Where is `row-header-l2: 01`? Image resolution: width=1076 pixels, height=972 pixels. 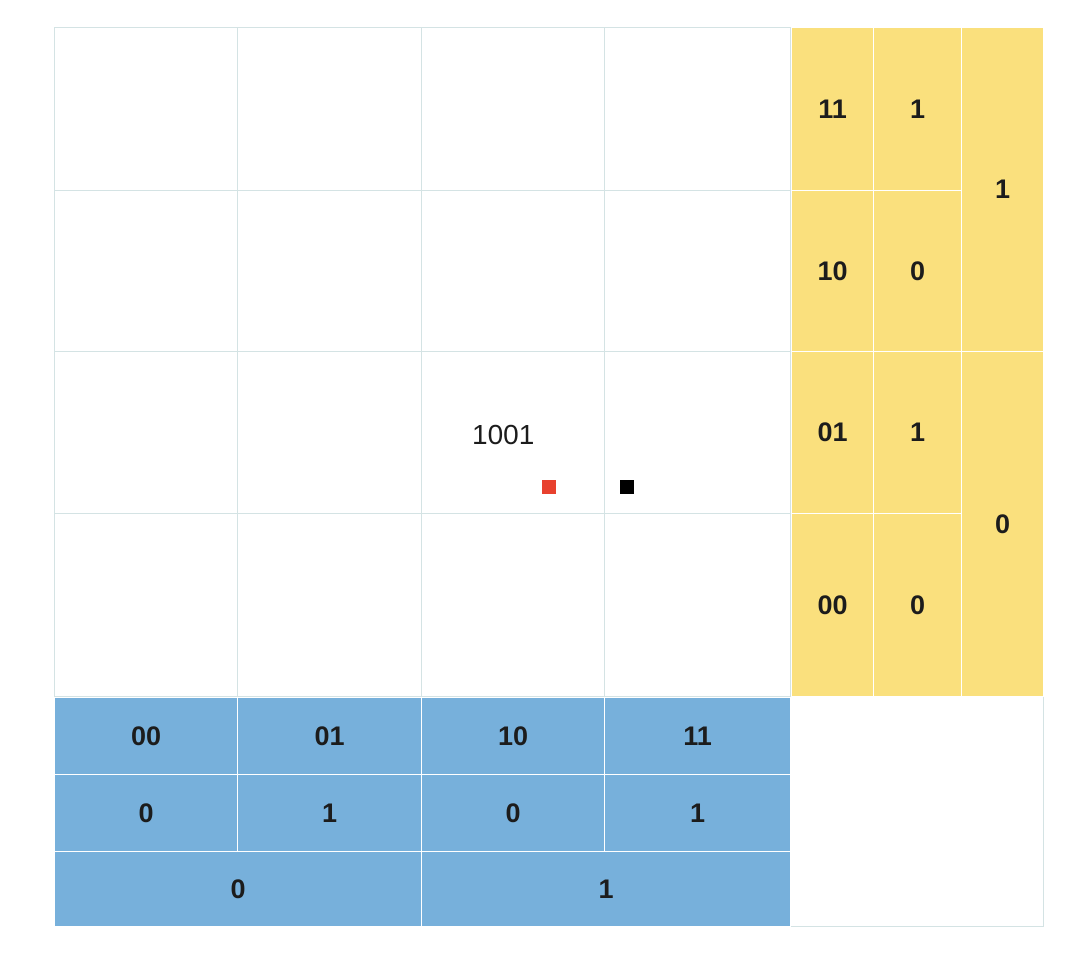
row-header-l2: 01 is located at coordinates (832, 432).